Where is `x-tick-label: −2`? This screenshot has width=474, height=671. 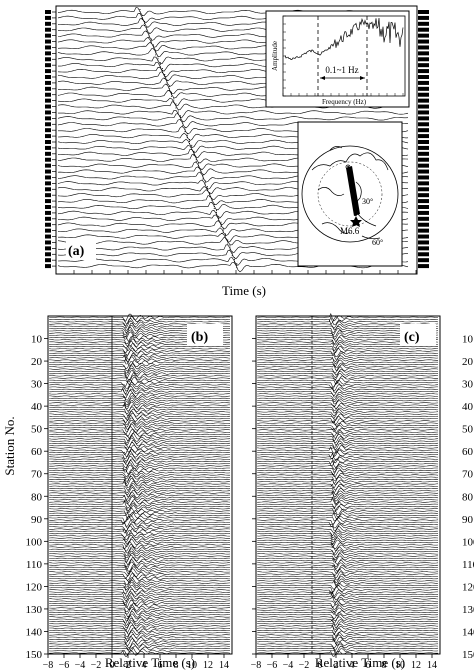
x-tick-label: −2 is located at coordinates (96, 665).